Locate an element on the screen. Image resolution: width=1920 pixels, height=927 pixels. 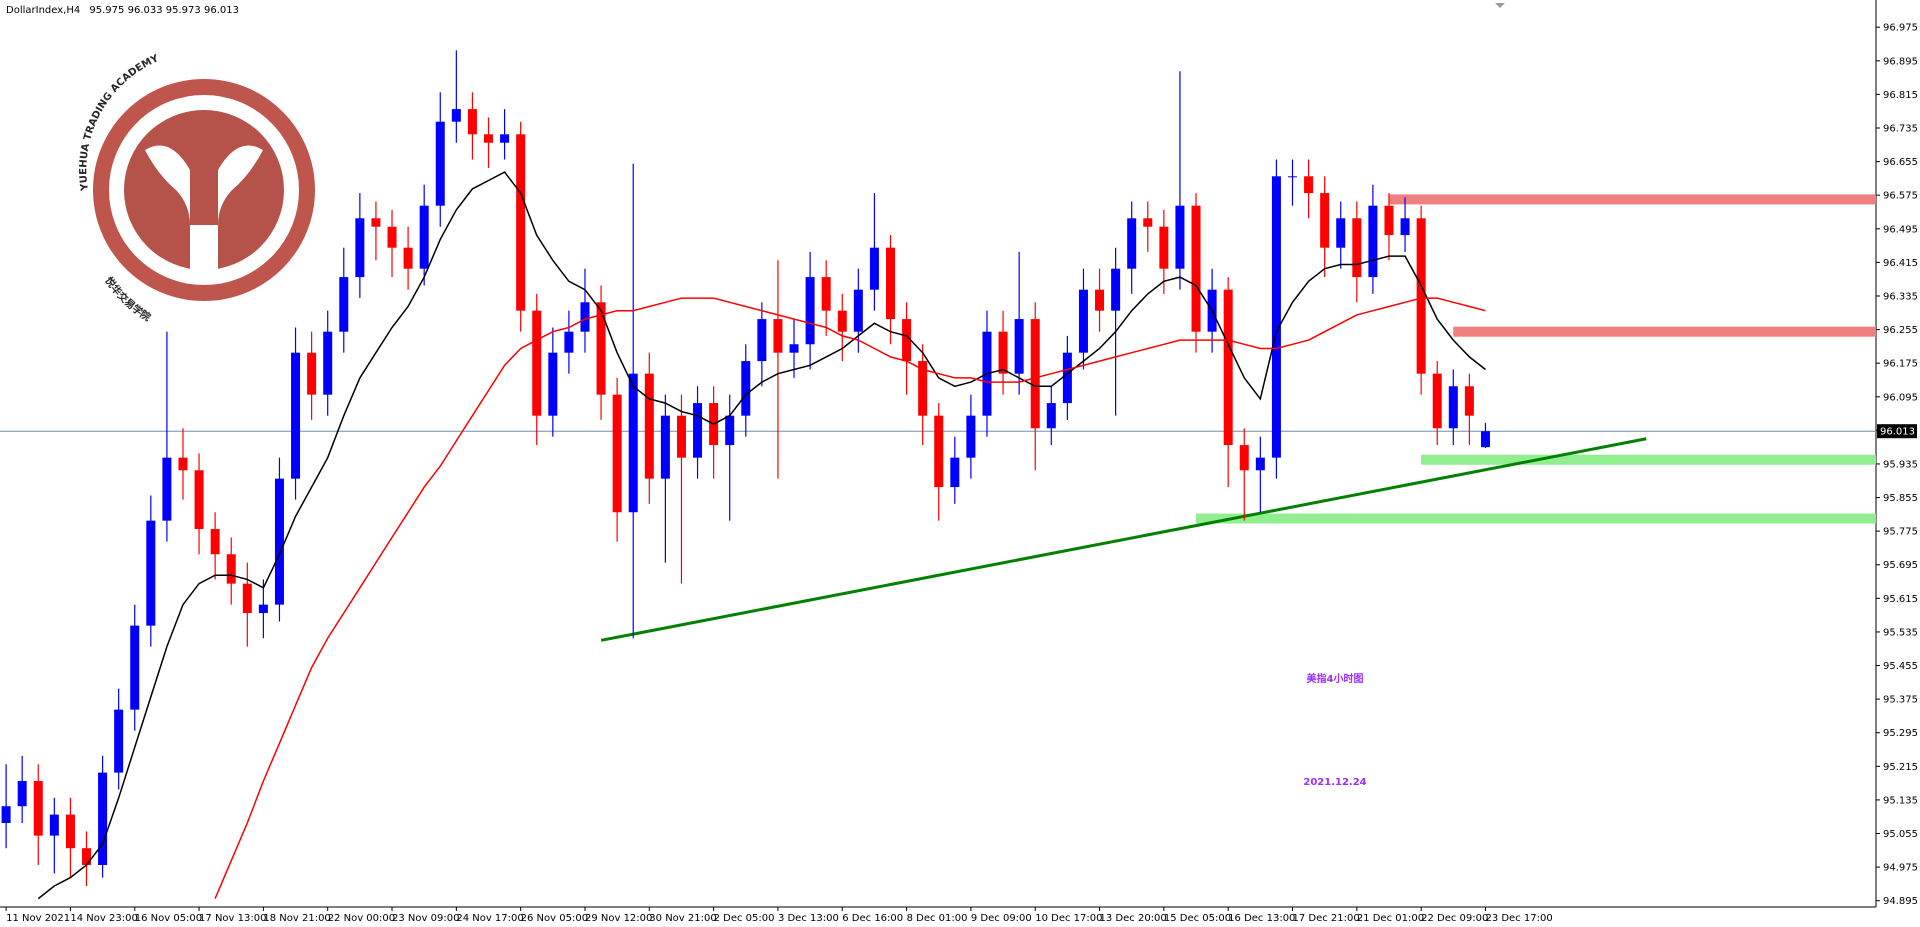
symbol: DollarIndex,H4 is located at coordinates (43, 10).